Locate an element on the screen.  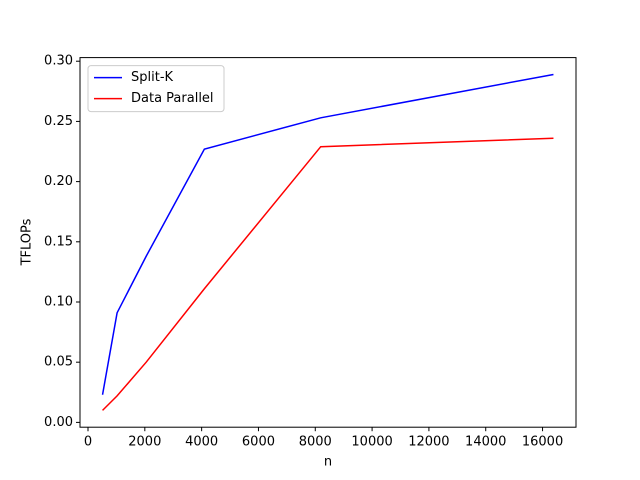
y-tick-label: 0.15 is located at coordinates (58, 241).